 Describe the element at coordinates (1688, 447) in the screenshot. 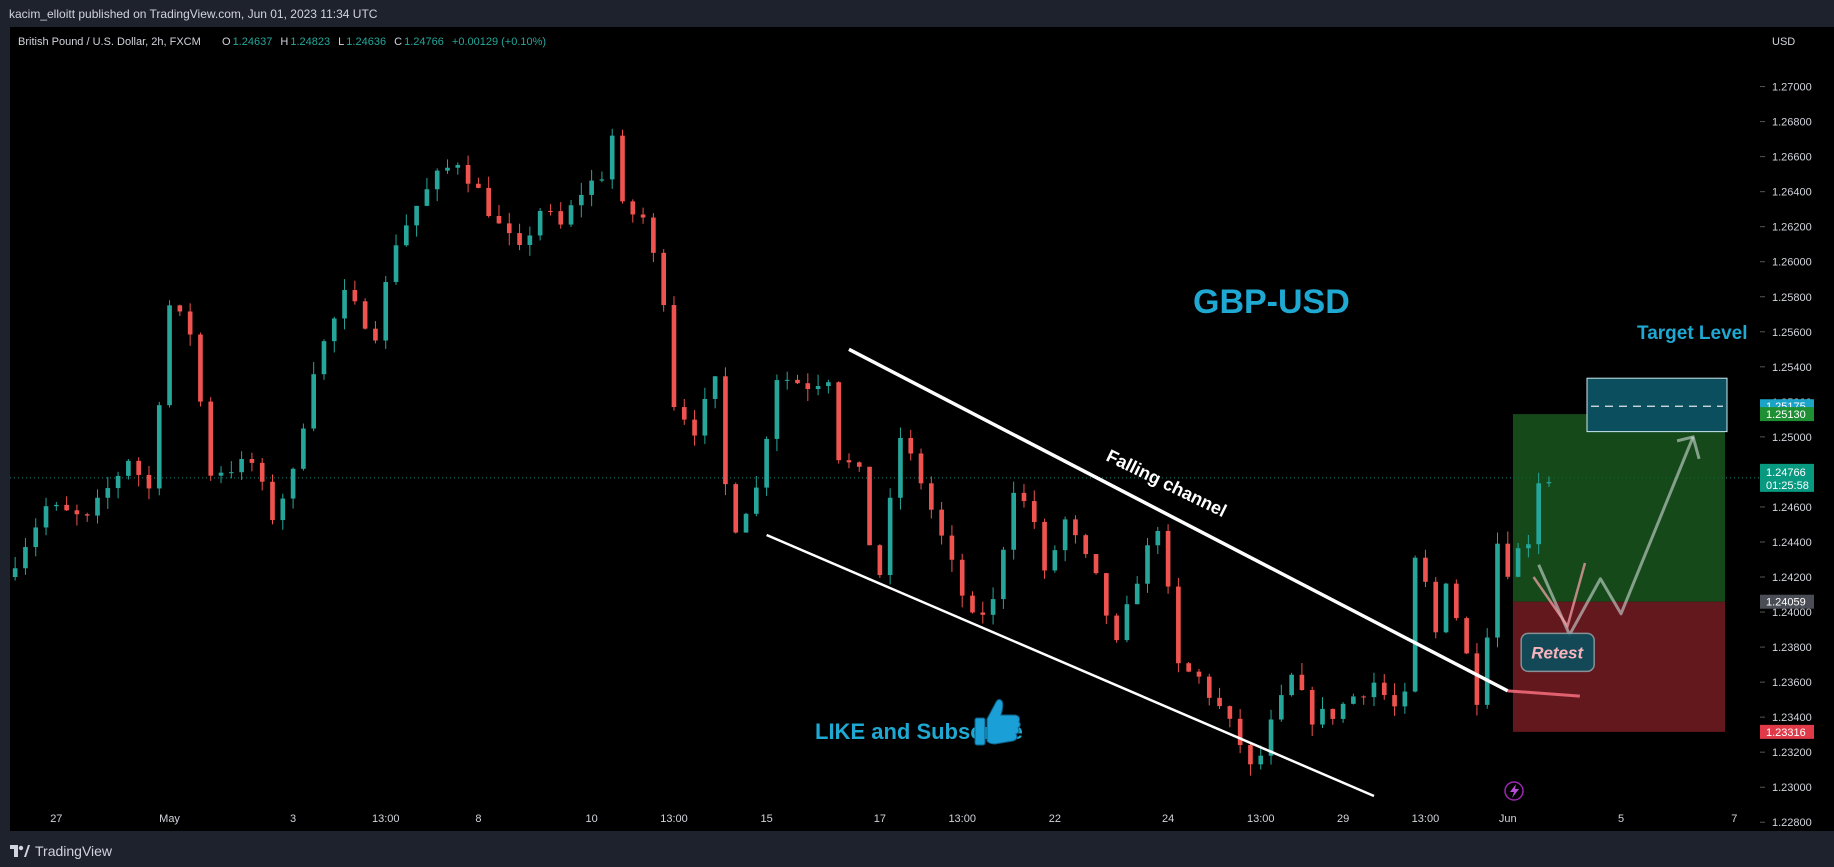

I see `projection-arrowhead` at that location.